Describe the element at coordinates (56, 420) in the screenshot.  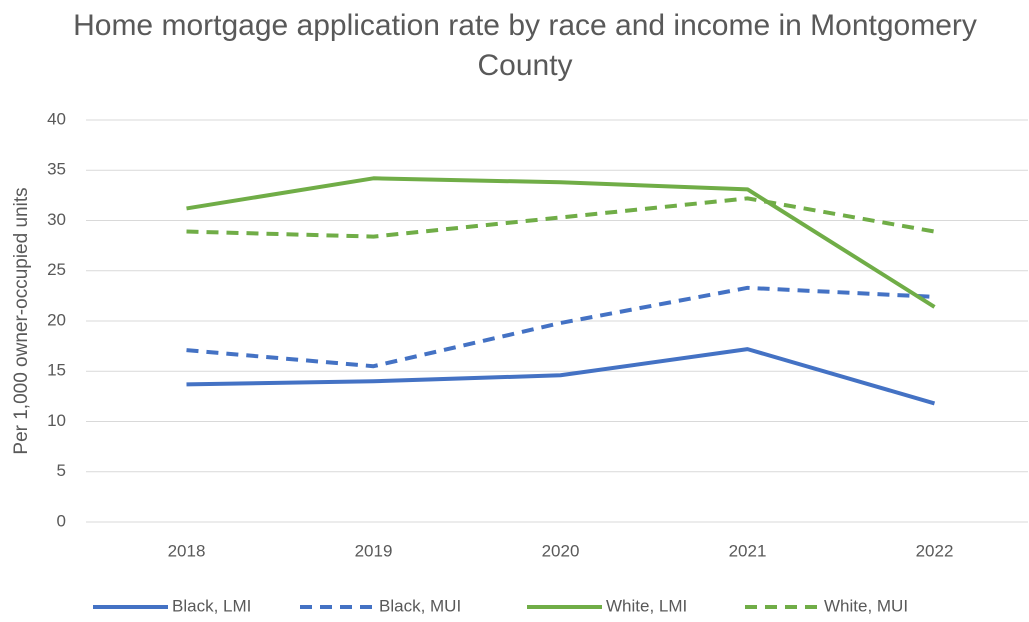
I see `y-tick-label: 10` at that location.